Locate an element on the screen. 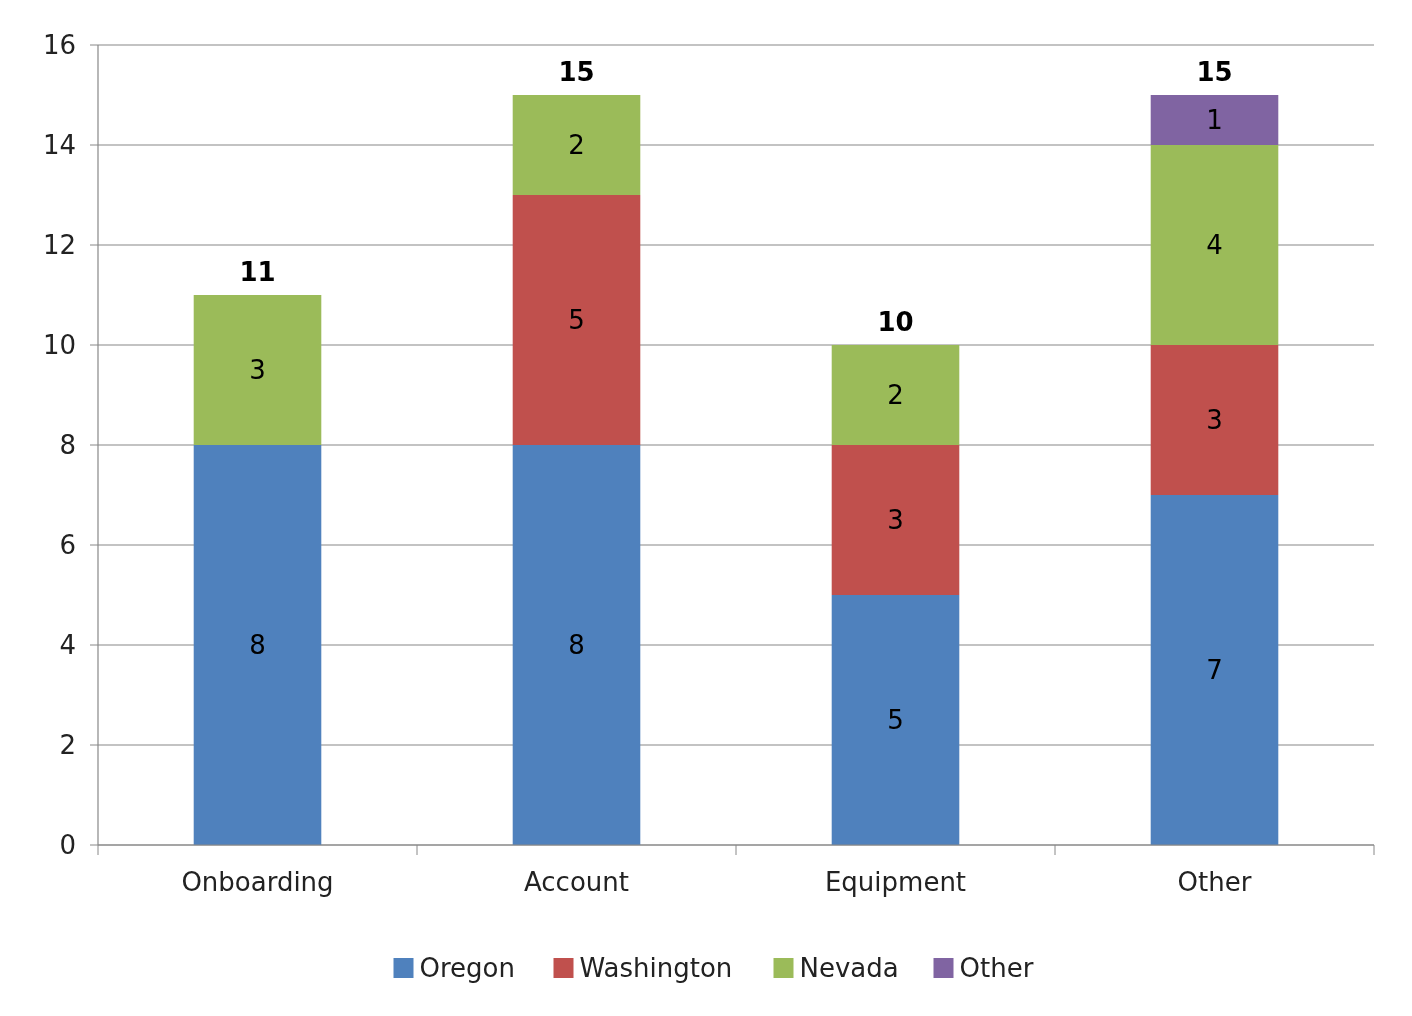  y-tick-label: 0 is located at coordinates (67, 845).